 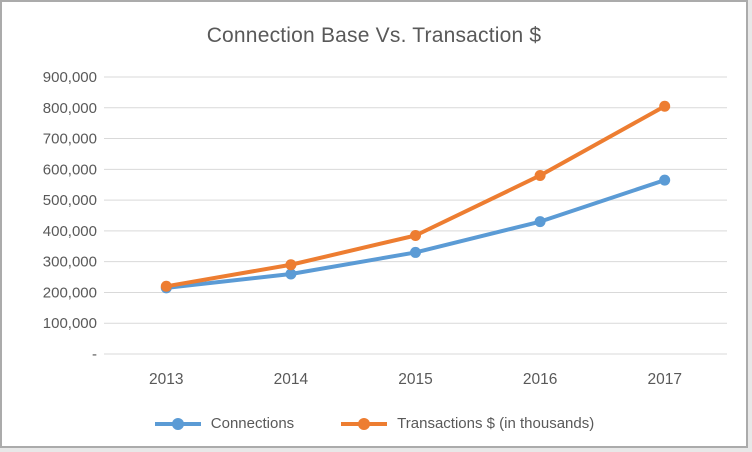 I want to click on y-axis-tick-label: 400,000, so click(x=70, y=231).